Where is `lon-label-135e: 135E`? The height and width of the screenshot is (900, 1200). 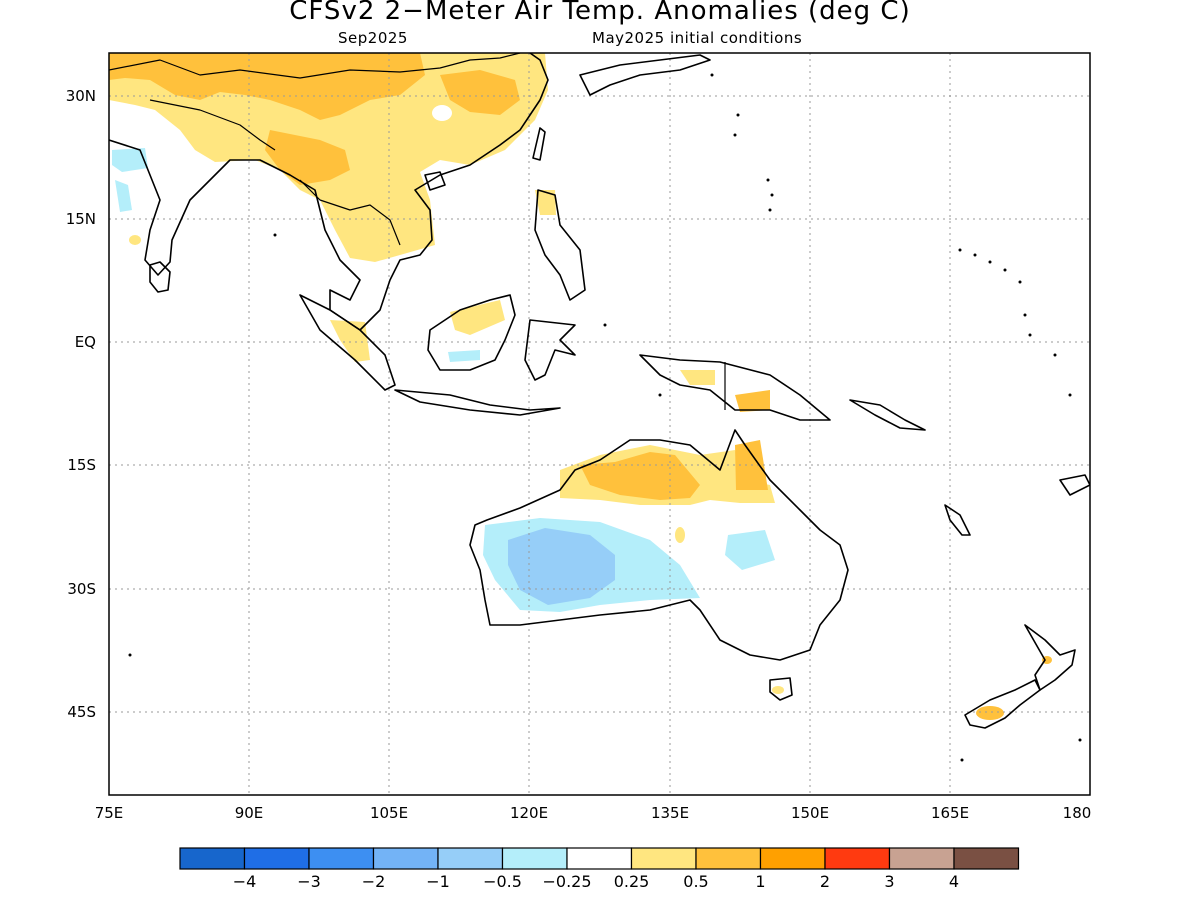 lon-label-135e: 135E is located at coordinates (670, 813).